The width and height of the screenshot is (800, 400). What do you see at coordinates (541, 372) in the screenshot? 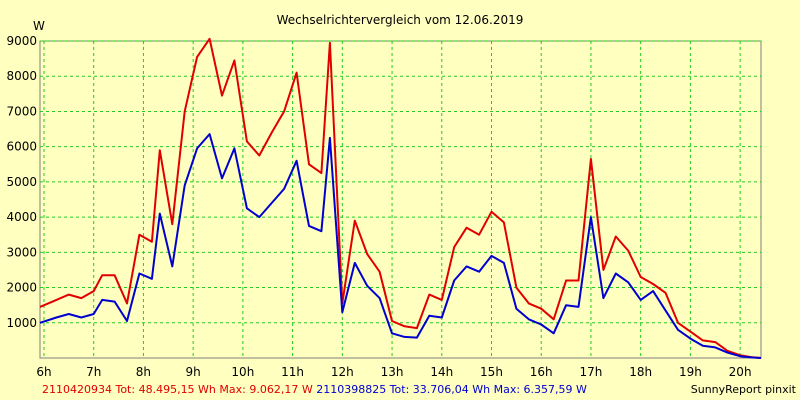
I see `x-tick-label: 16h` at bounding box center [541, 372].